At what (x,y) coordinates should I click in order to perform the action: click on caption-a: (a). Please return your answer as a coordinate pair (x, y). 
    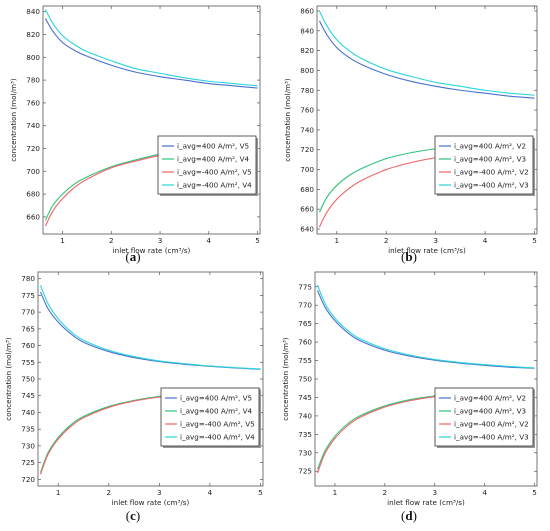
    Looking at the image, I should click on (133, 256).